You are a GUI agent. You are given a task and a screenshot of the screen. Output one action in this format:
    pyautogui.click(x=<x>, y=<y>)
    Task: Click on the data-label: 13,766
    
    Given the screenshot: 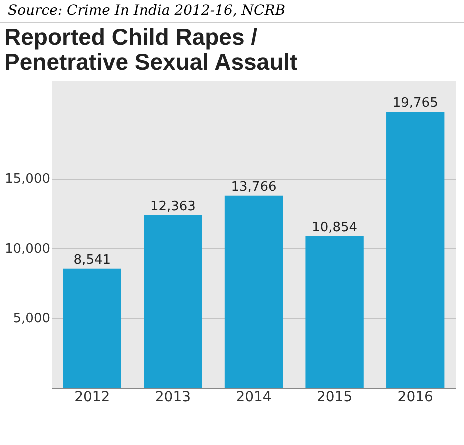 What is the action you would take?
    pyautogui.click(x=254, y=187)
    